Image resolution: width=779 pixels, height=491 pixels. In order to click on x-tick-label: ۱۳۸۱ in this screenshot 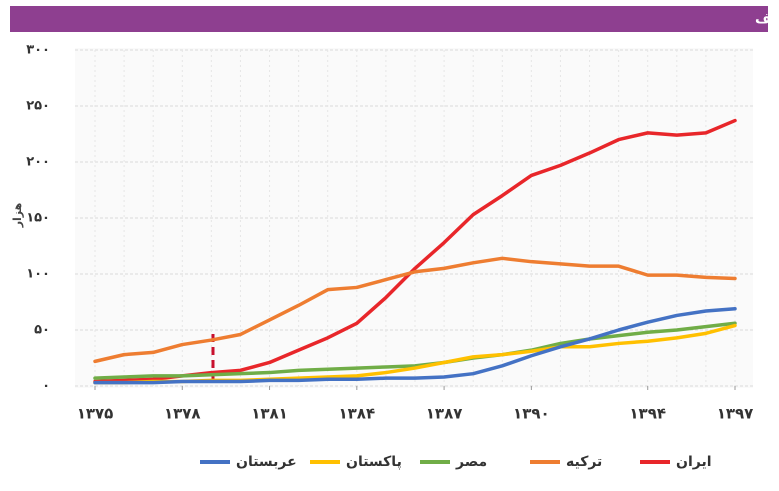, I will do `click(269, 414)`.